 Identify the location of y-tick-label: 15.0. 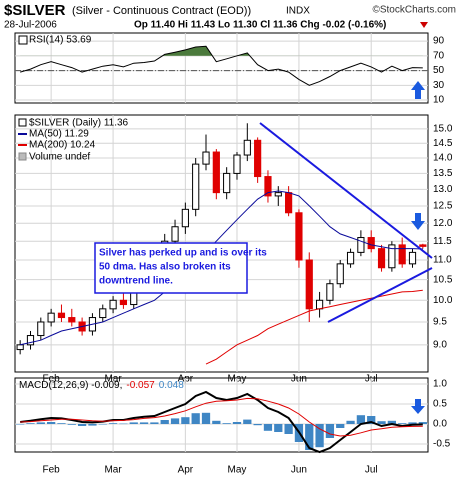
(443, 129).